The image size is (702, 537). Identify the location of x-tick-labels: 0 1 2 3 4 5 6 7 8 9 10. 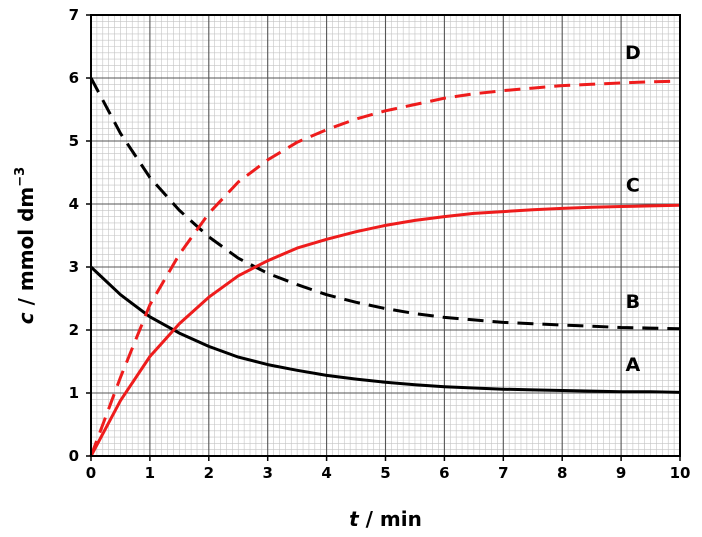
(388, 473).